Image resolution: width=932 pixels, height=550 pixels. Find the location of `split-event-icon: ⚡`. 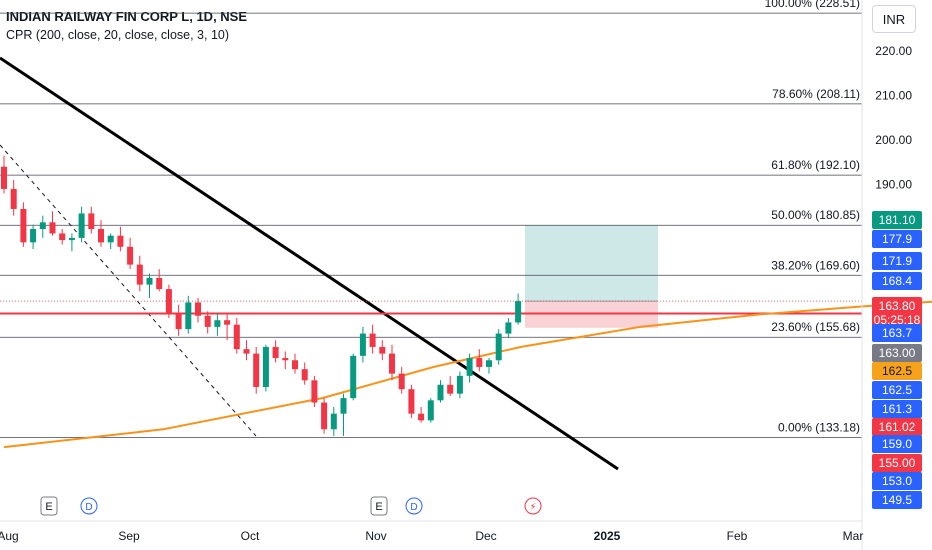

split-event-icon: ⚡ is located at coordinates (533, 506).